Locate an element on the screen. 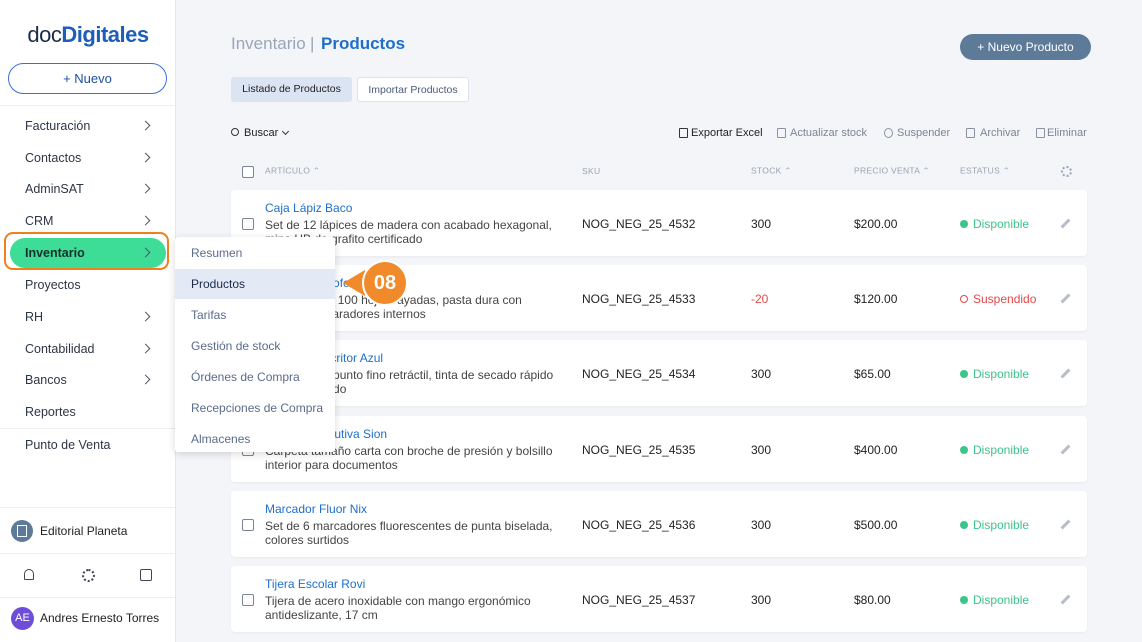 Image resolution: width=1142 pixels, height=642 pixels. price: $65.00 is located at coordinates (872, 374).